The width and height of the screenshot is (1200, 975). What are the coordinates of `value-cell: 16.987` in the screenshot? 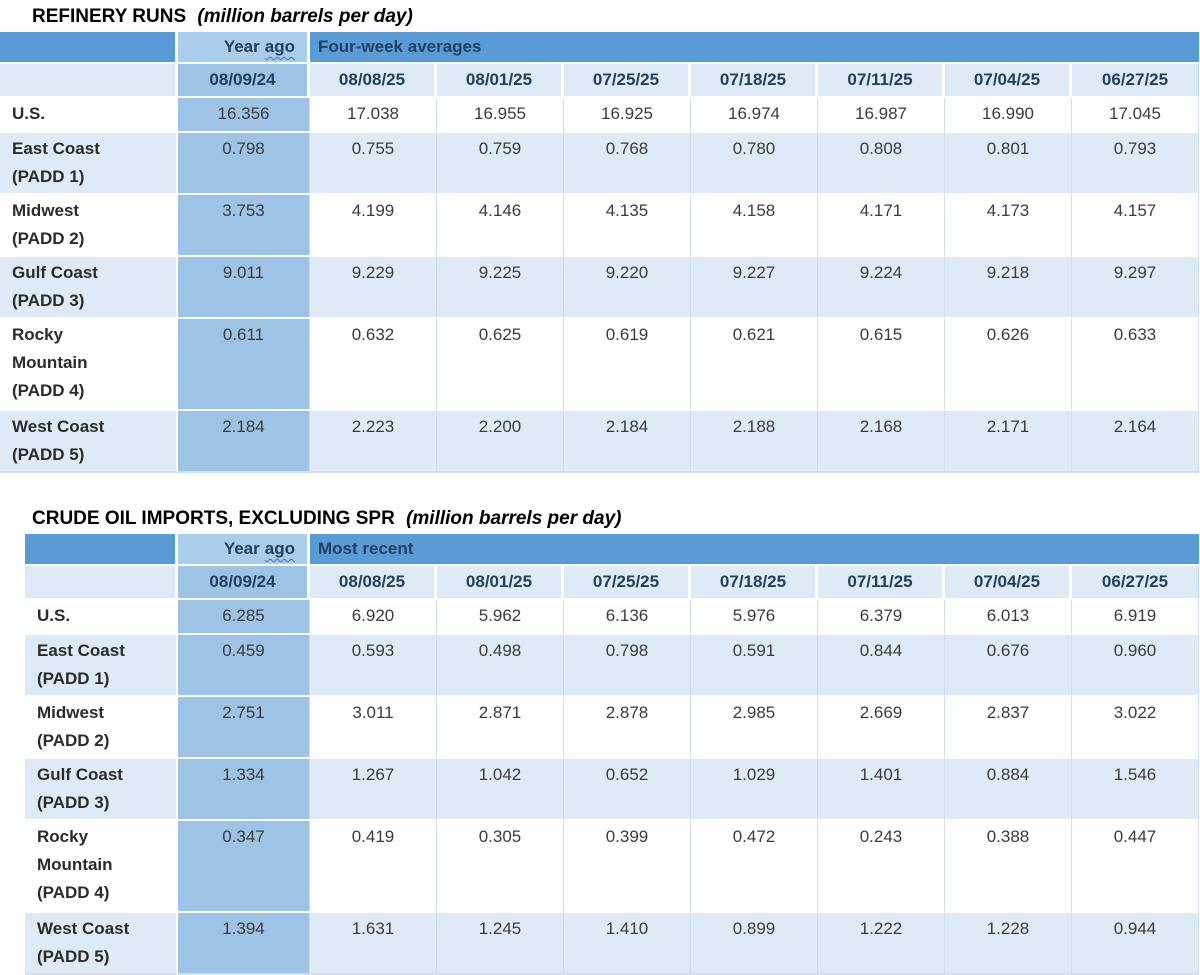 It's located at (881, 115).